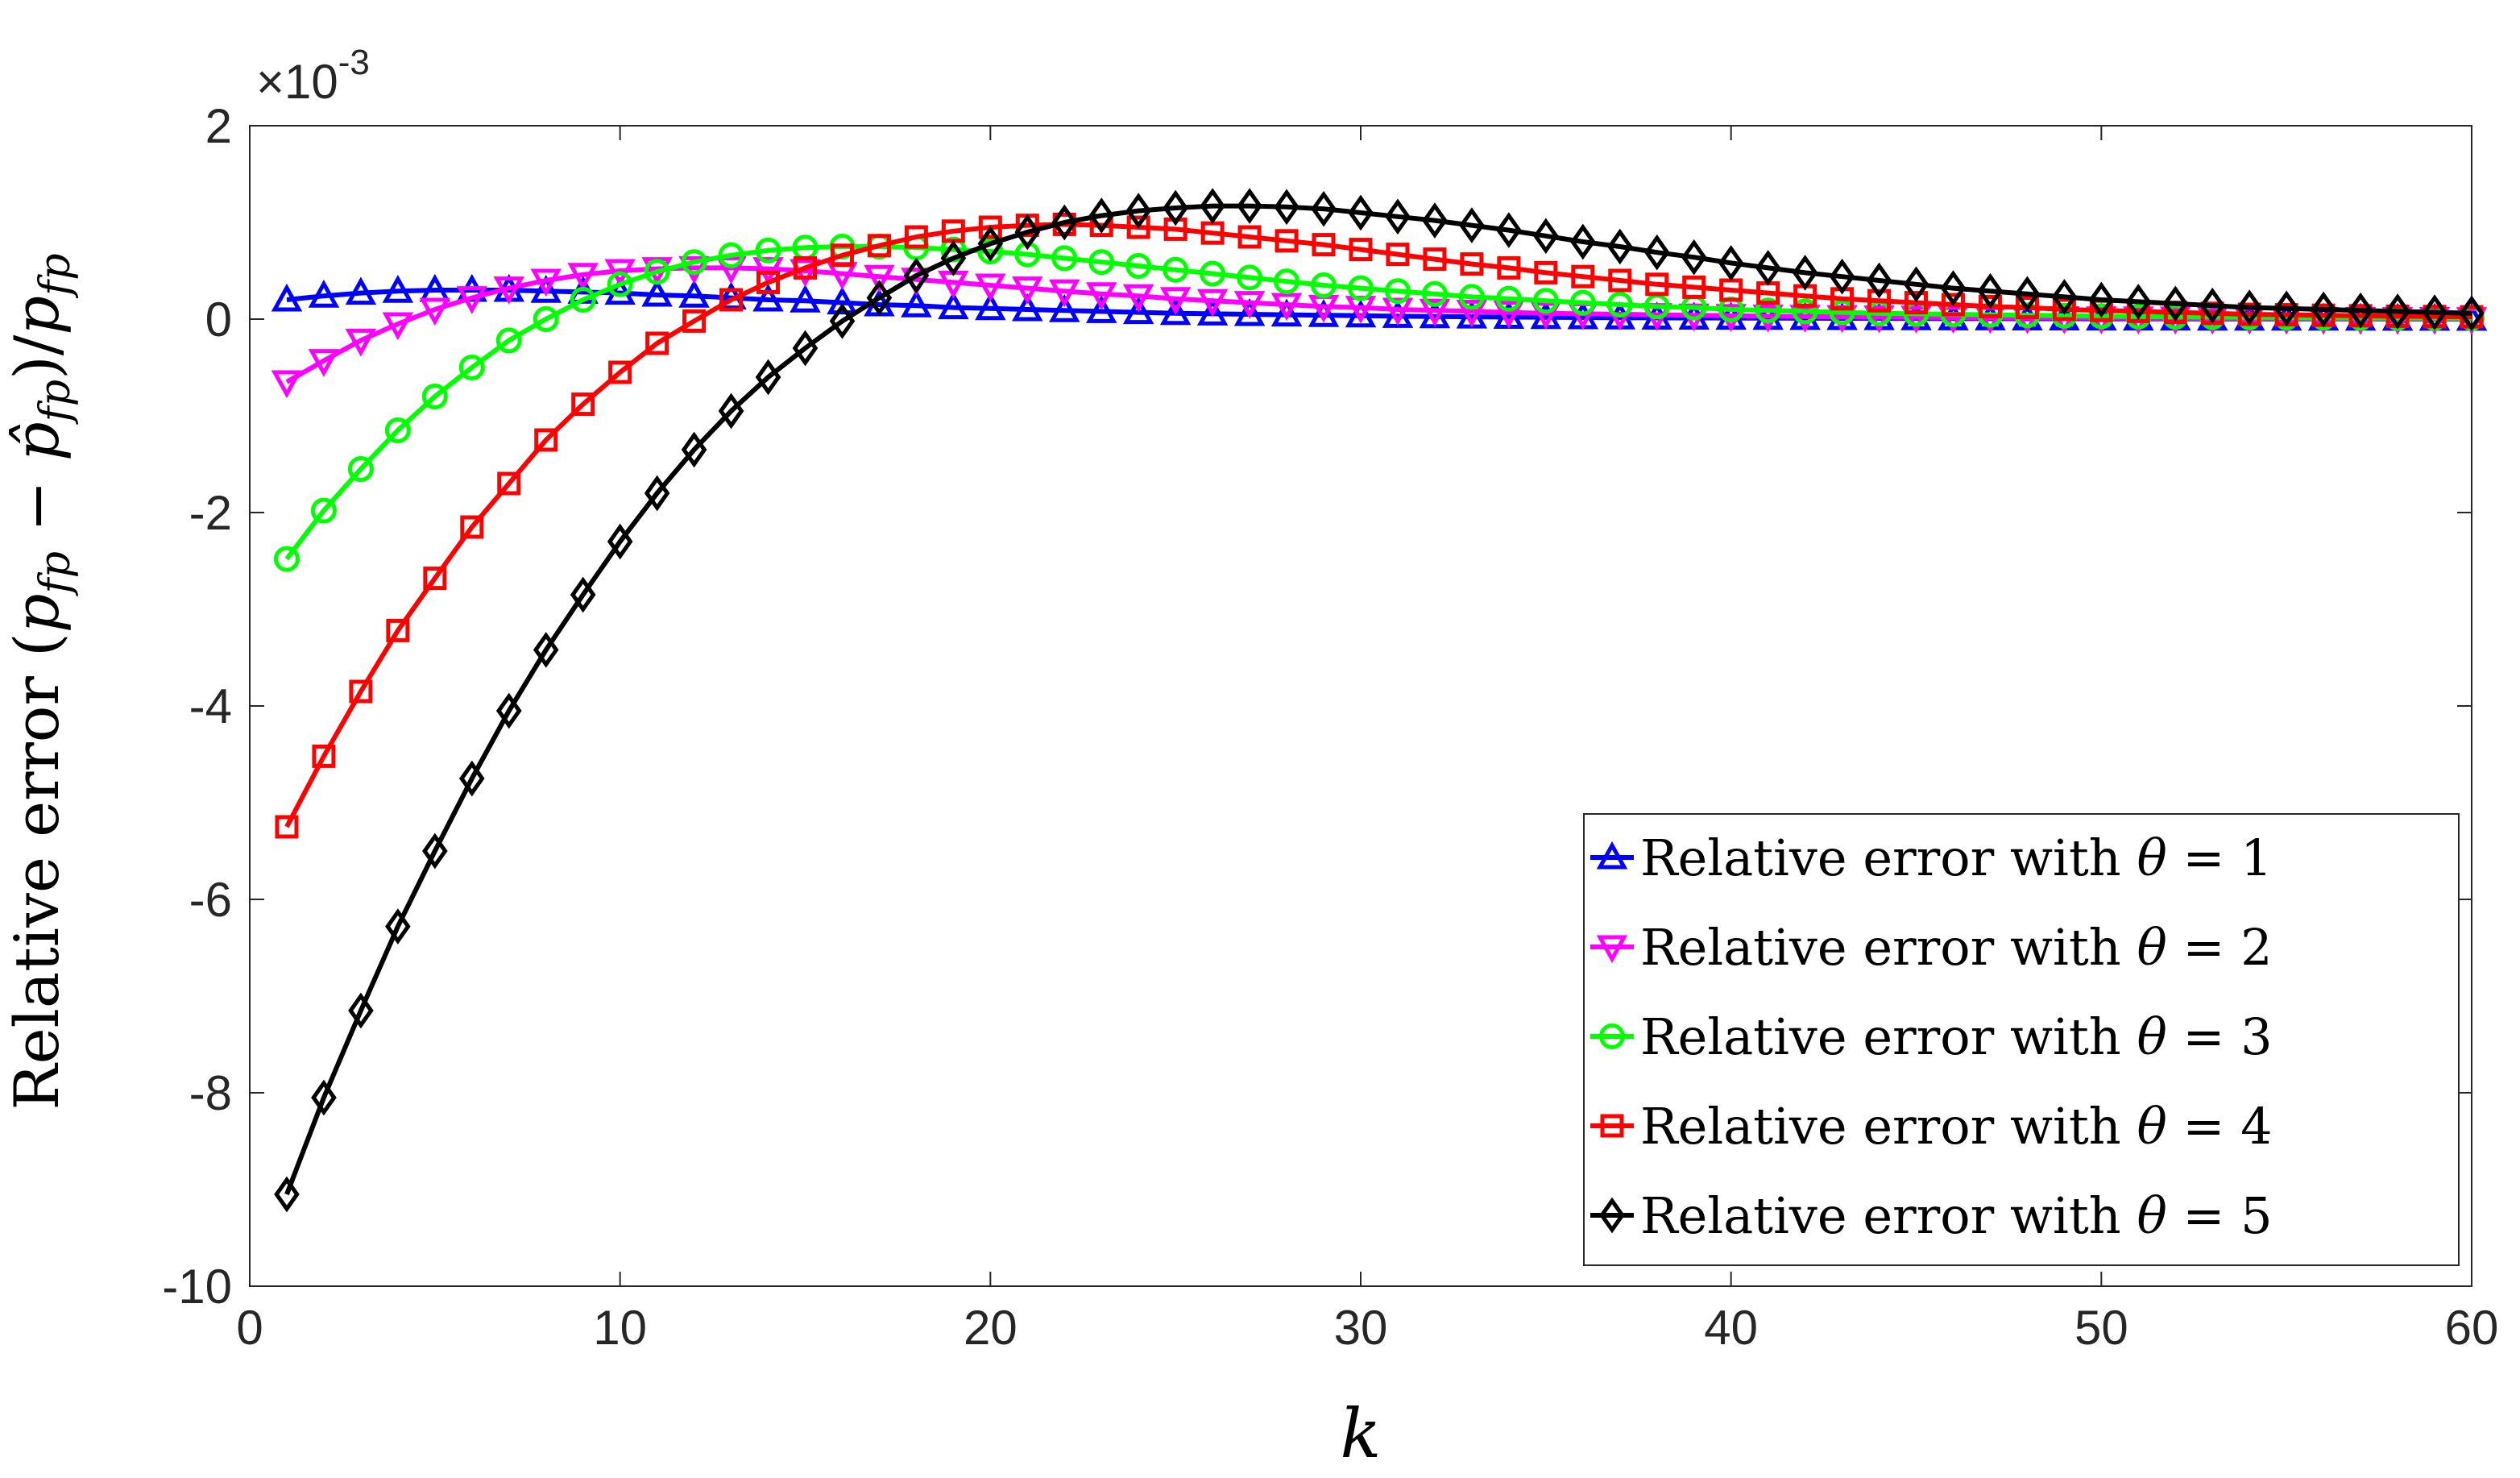 The image size is (2520, 1478). Describe the element at coordinates (1957, 947) in the screenshot. I see `legend-label: Relative error with θ = 2` at that location.